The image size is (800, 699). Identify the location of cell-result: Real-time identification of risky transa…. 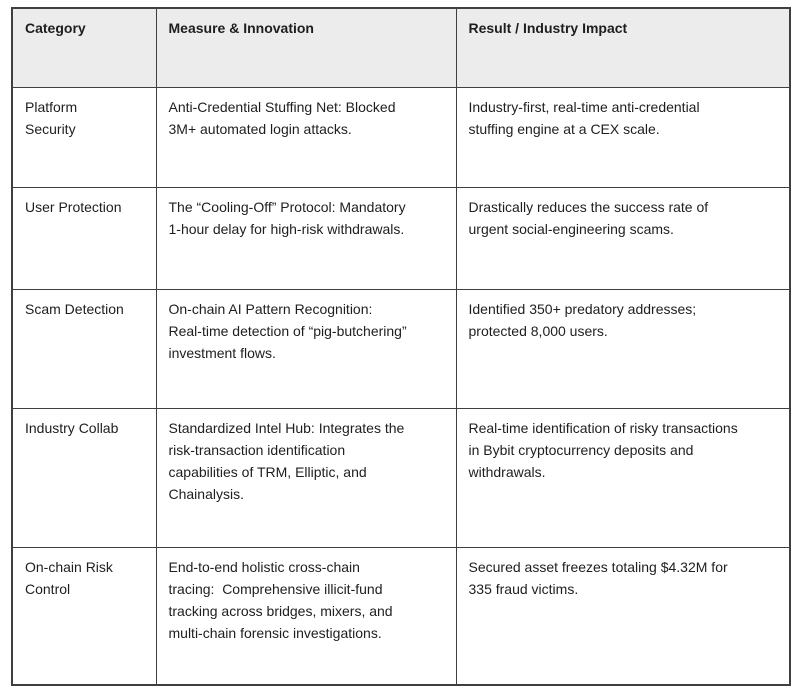
(623, 477).